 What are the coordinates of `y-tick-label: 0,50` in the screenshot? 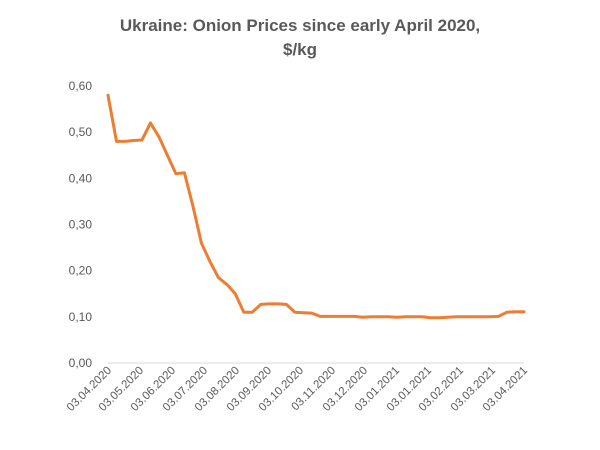 It's located at (81, 132).